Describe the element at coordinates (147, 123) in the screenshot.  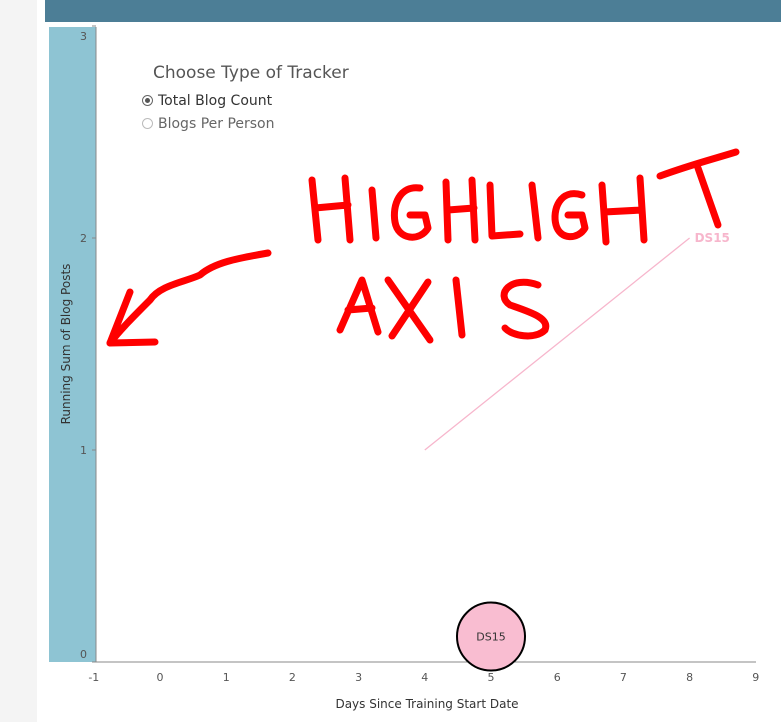
I see `radio-unselected-icon` at that location.